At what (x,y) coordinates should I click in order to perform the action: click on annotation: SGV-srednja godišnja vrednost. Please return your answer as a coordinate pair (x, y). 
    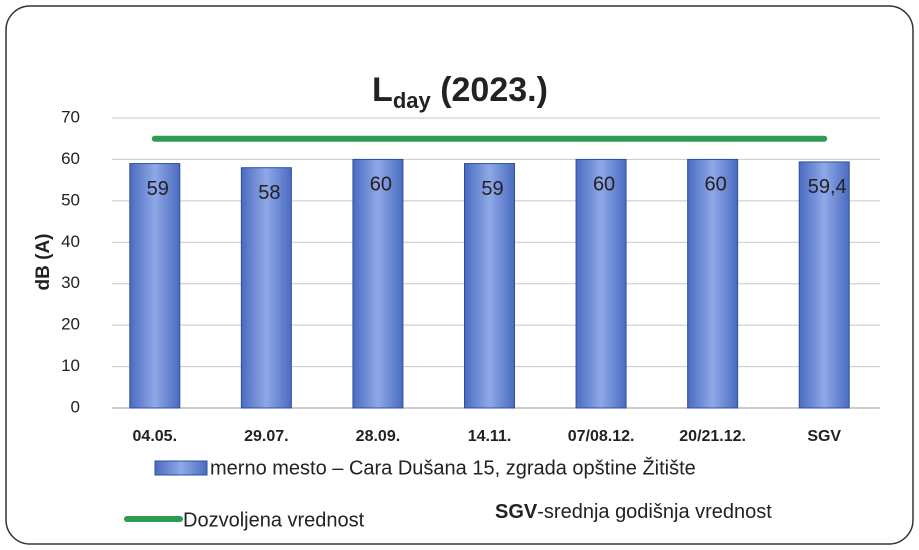
    Looking at the image, I should click on (633, 512).